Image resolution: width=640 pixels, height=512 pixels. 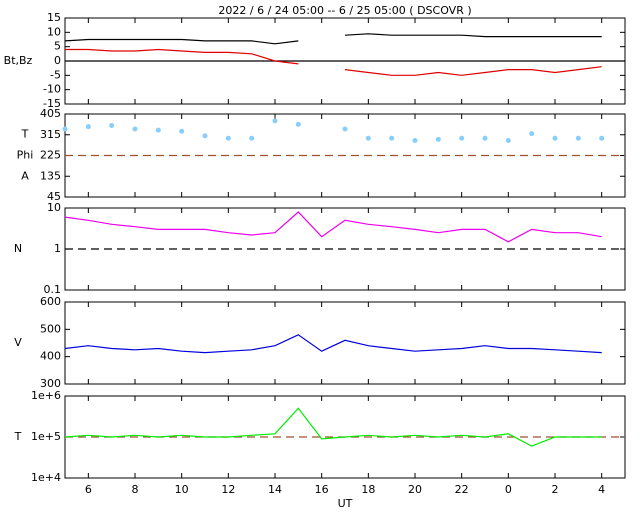 I want to click on y-tick-label: -5, so click(x=55, y=74).